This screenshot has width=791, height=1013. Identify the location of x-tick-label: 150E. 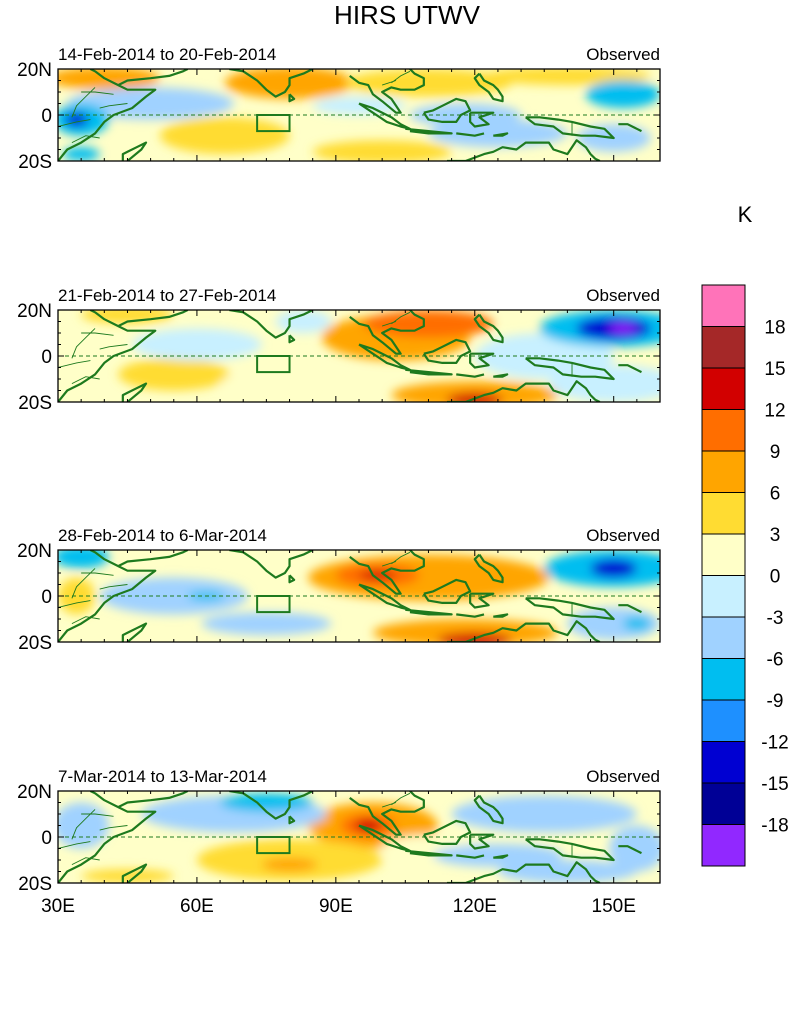
(614, 906).